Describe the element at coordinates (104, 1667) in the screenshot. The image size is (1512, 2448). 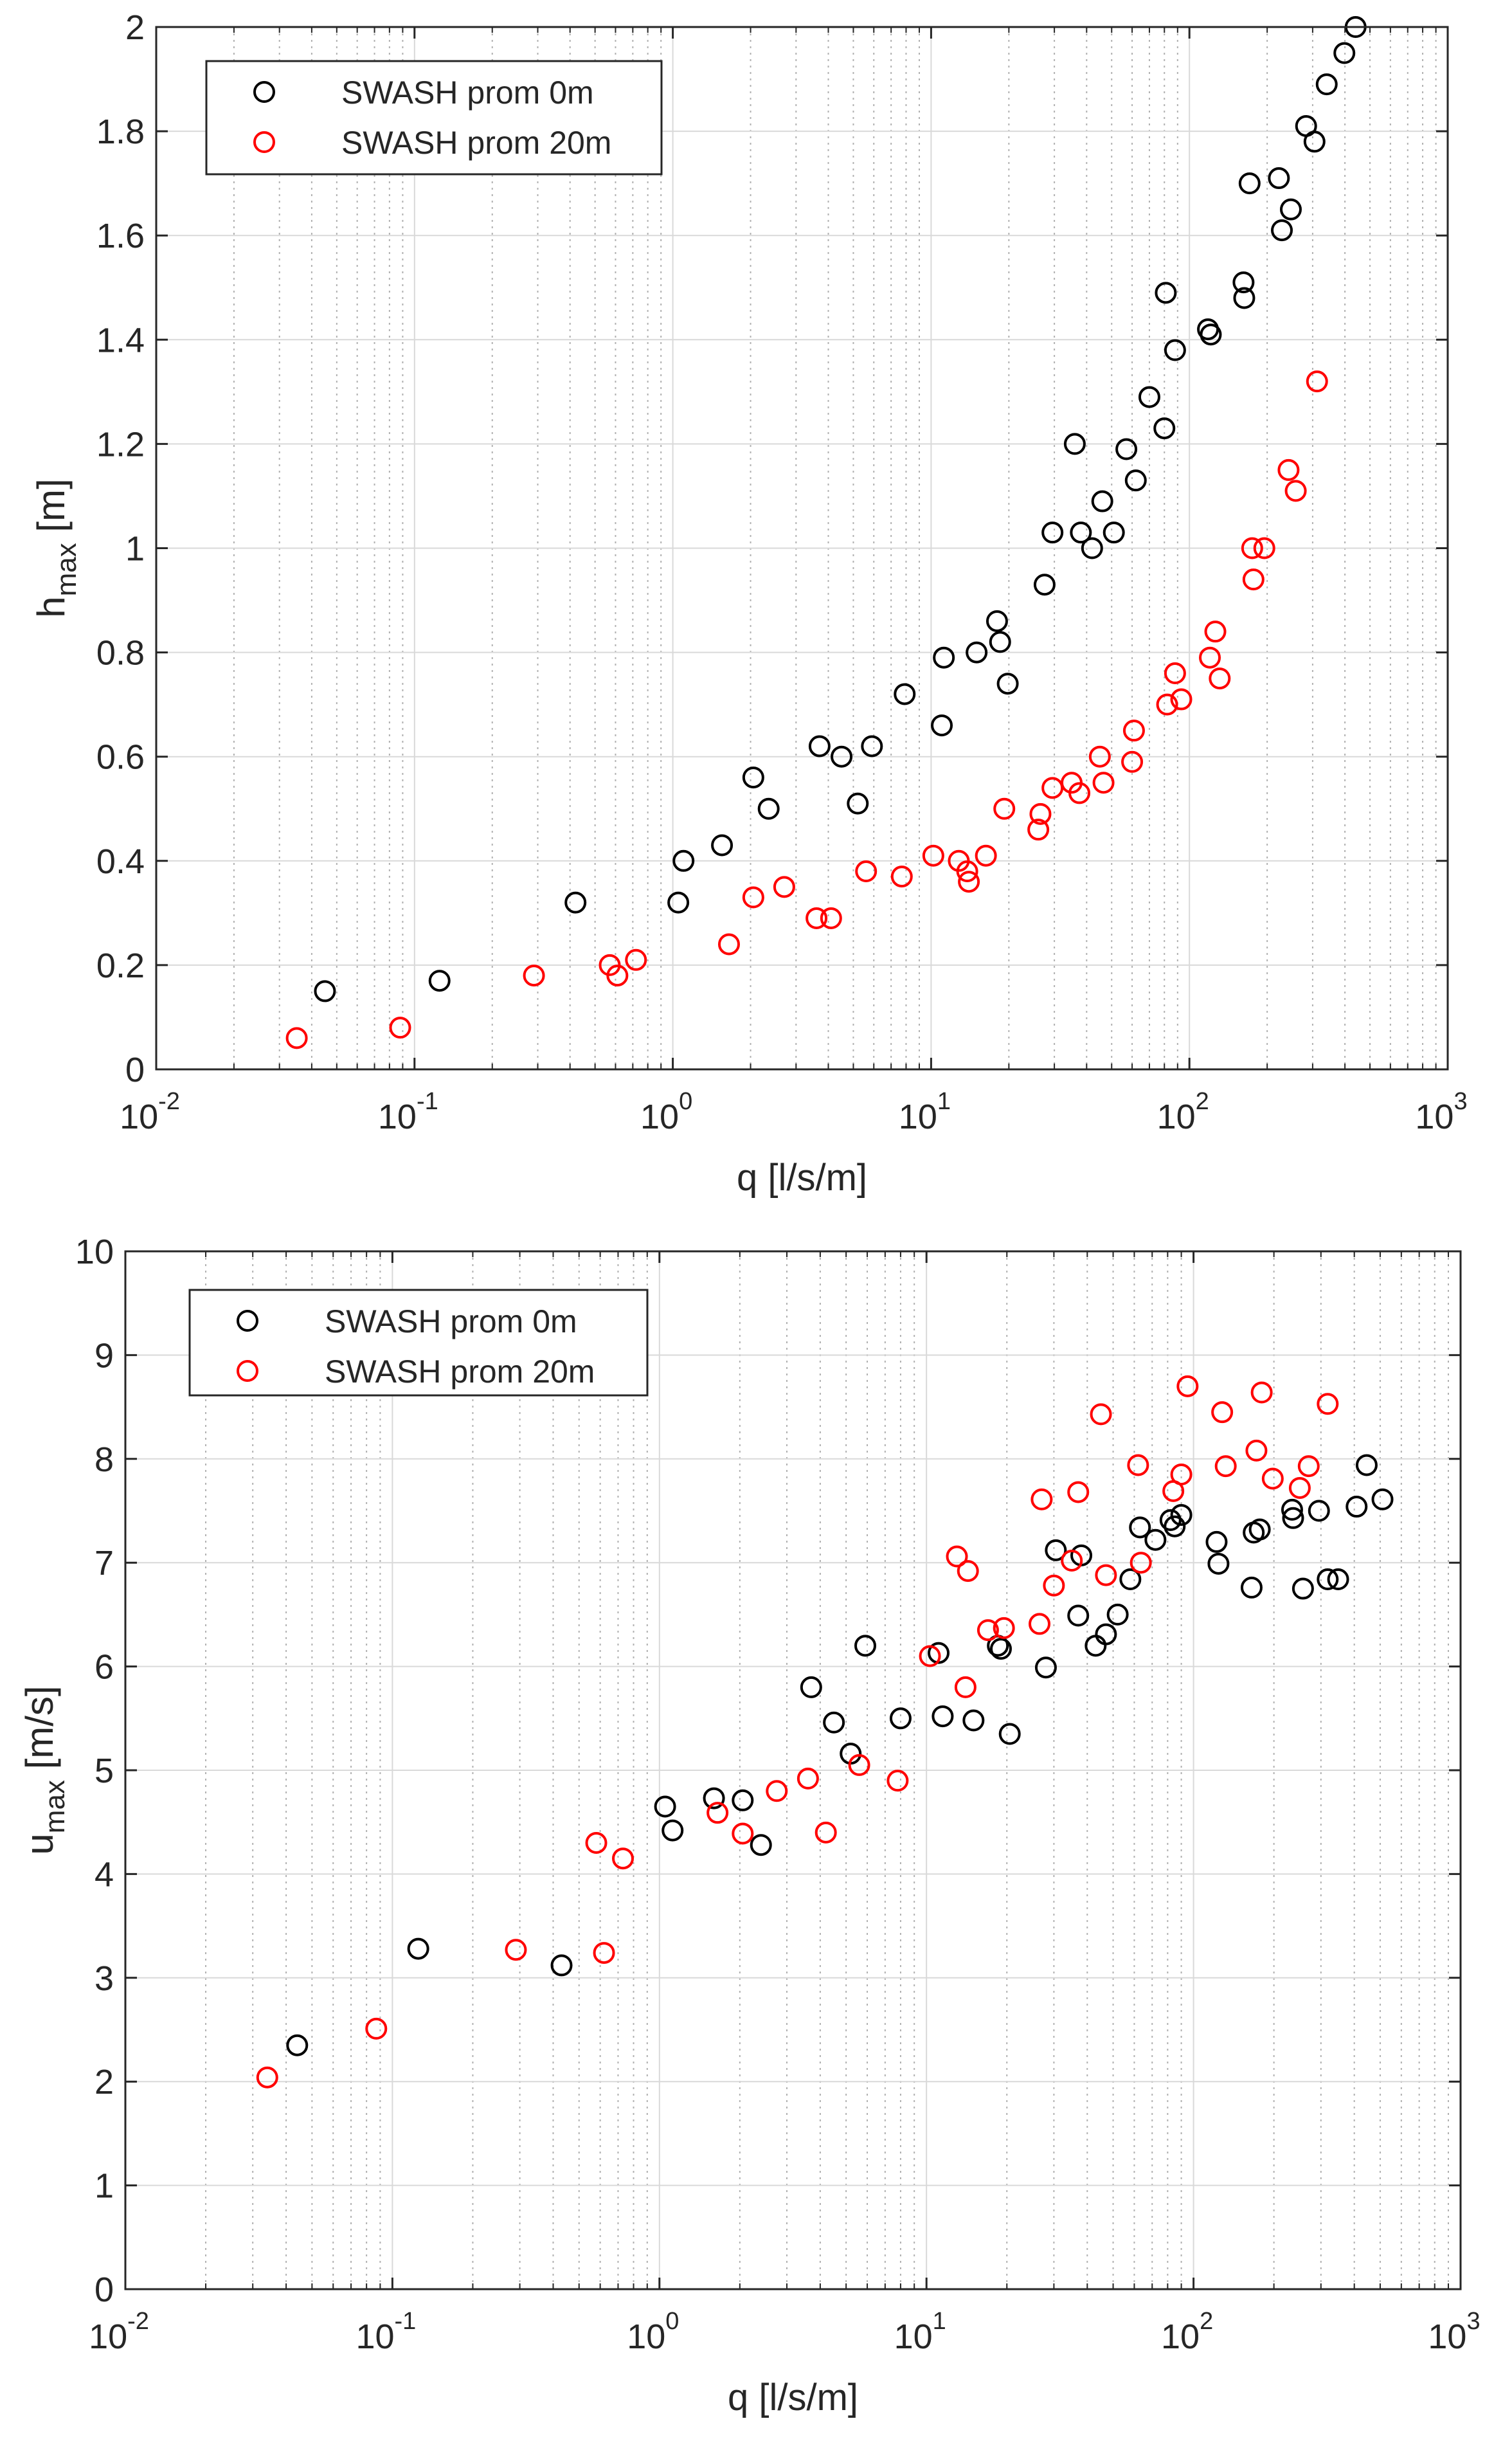
I see `y-tick-label: 6` at that location.